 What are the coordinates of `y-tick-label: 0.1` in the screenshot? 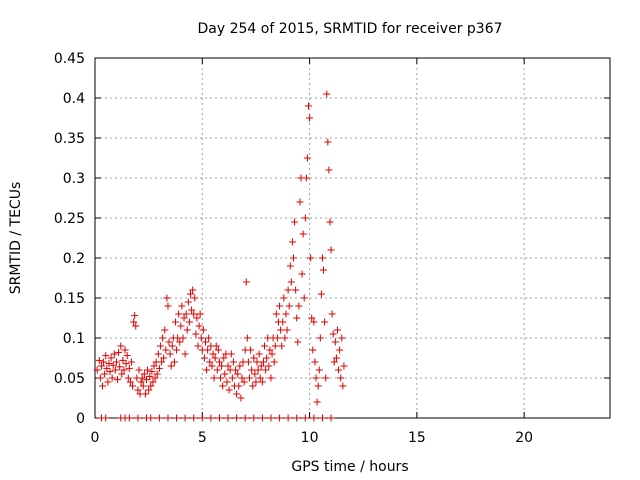 It's located at (74, 339).